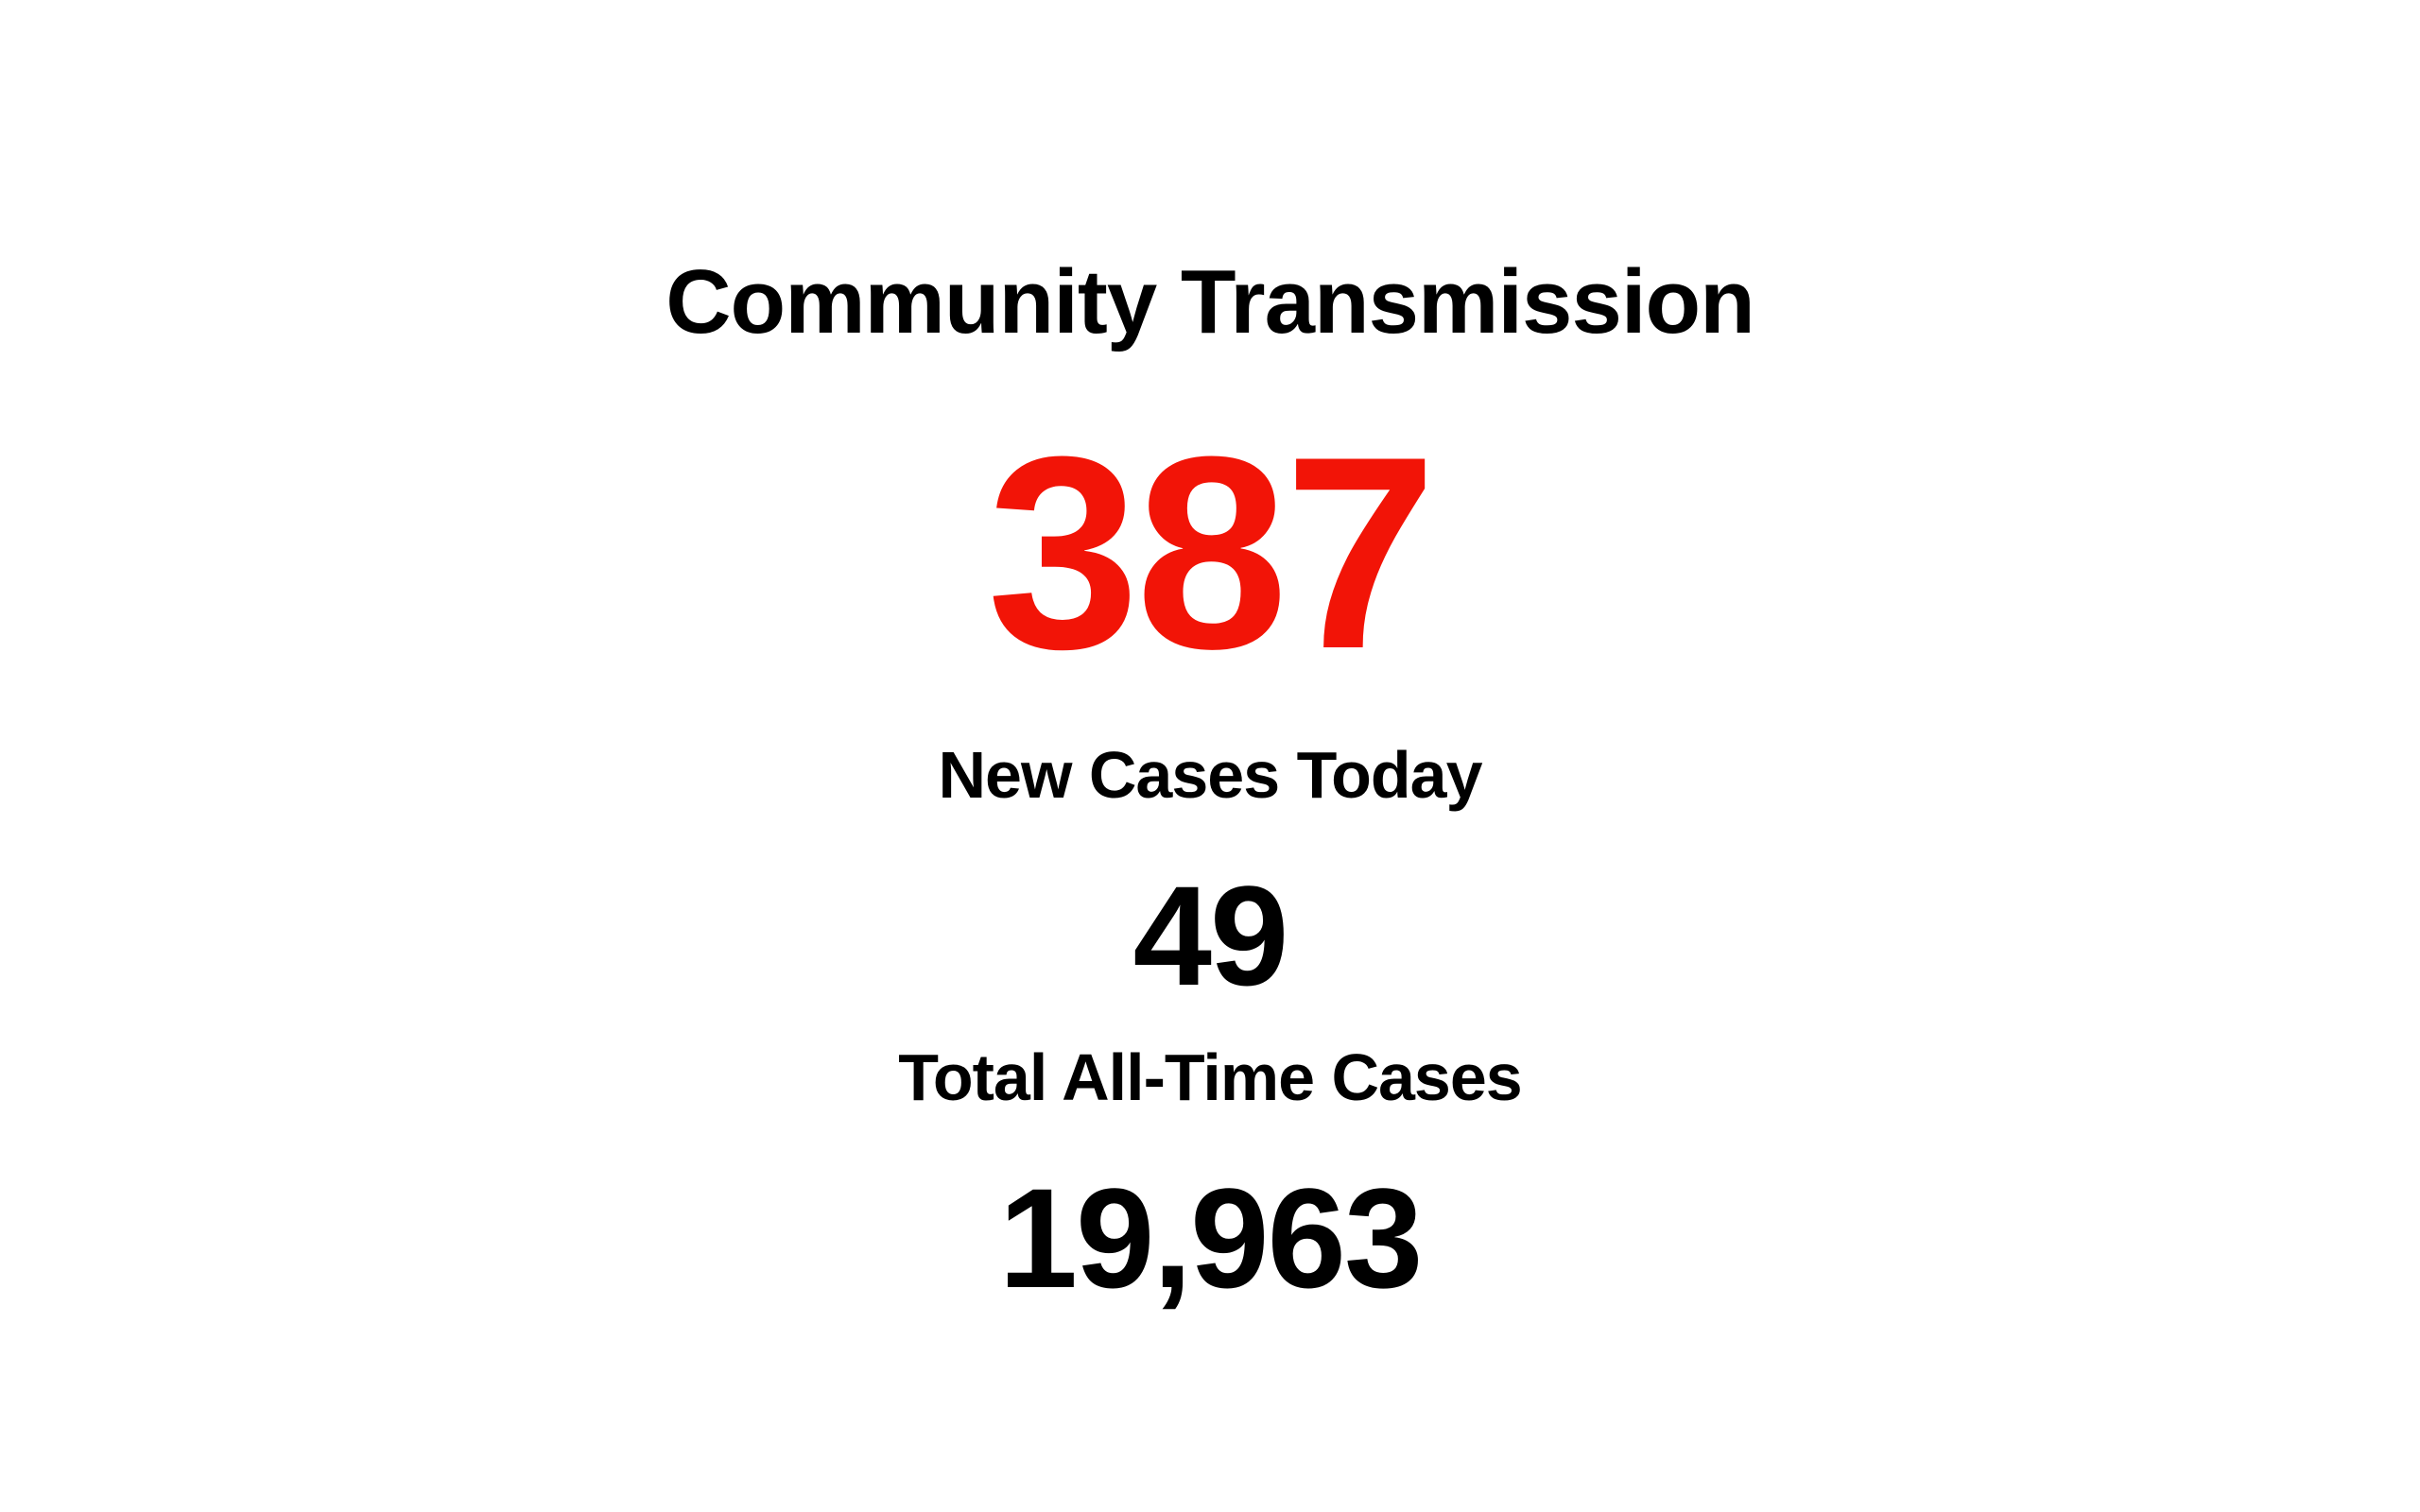  What do you see at coordinates (1210, 775) in the screenshot?
I see `new-cases-label: New Cases Today` at bounding box center [1210, 775].